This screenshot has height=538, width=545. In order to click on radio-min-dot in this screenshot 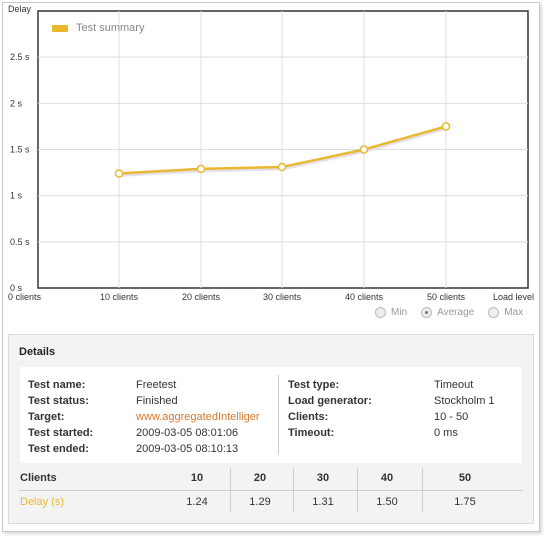, I will do `click(380, 312)`.